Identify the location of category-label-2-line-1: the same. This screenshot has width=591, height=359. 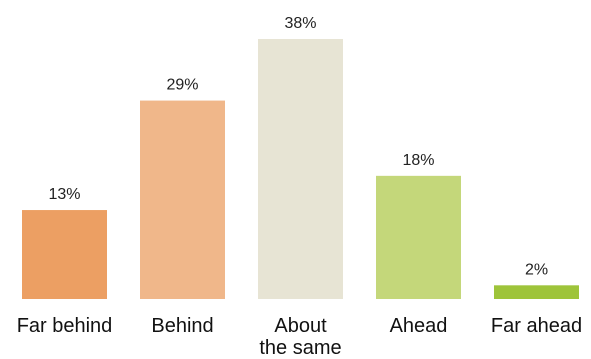
(300, 348).